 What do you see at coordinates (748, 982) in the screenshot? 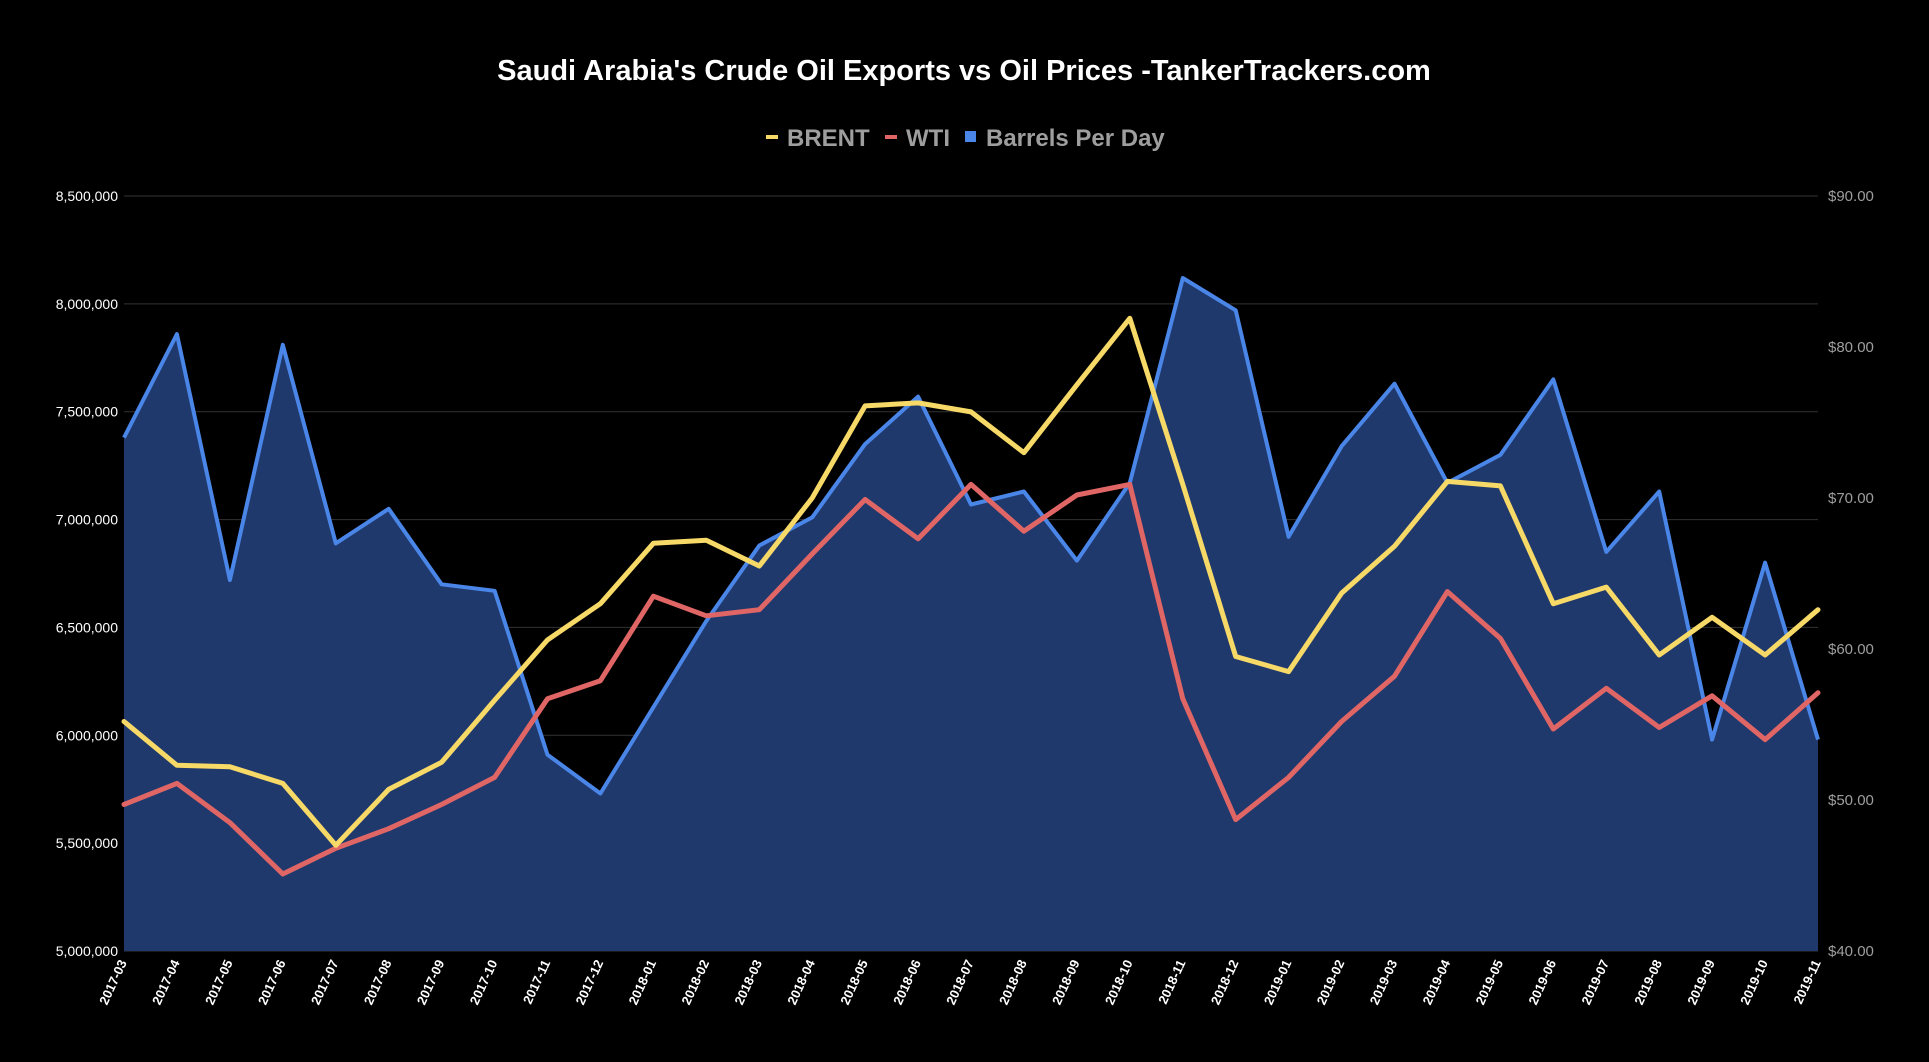
I see `x-axis-tick-label: 2018-03` at bounding box center [748, 982].